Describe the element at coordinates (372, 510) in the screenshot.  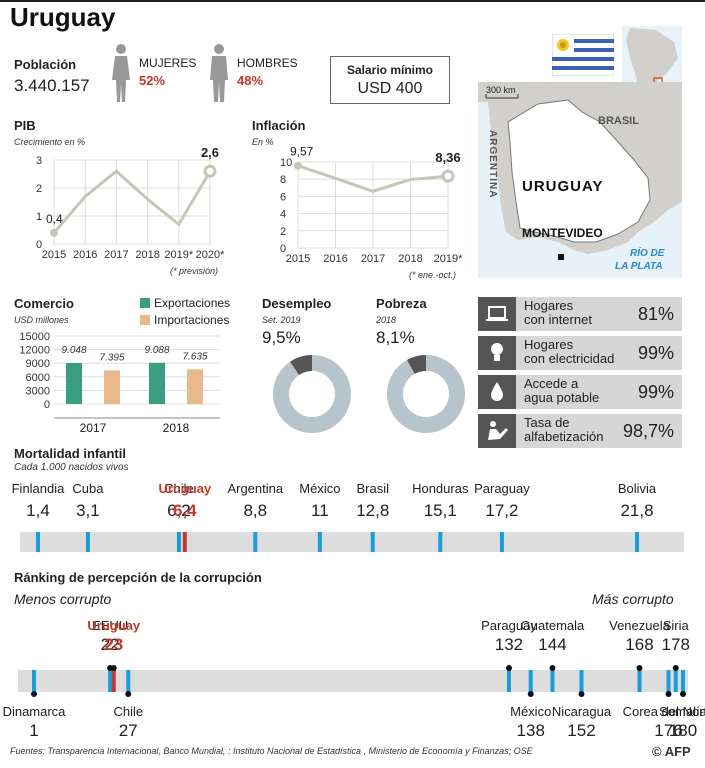
I see `point-value: 12,8` at that location.